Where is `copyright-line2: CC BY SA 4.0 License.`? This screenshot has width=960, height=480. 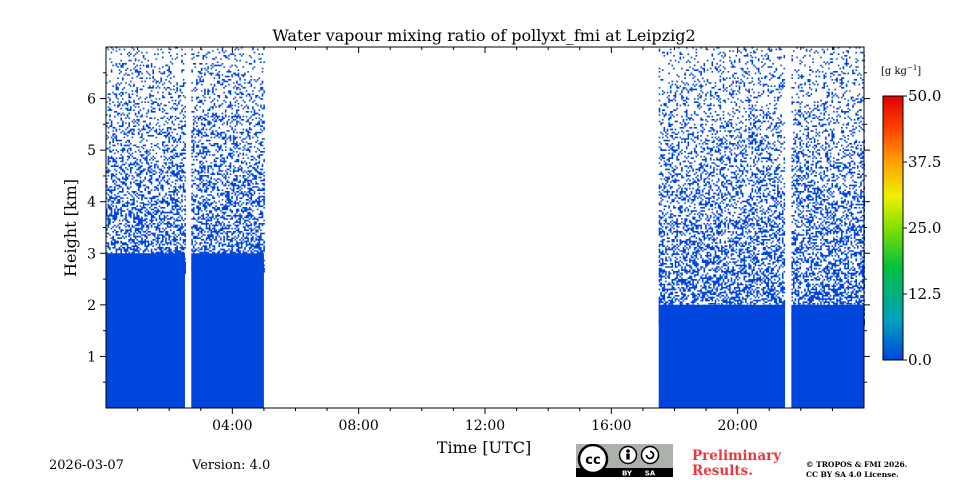 copyright-line2: CC BY SA 4.0 License. is located at coordinates (852, 474).